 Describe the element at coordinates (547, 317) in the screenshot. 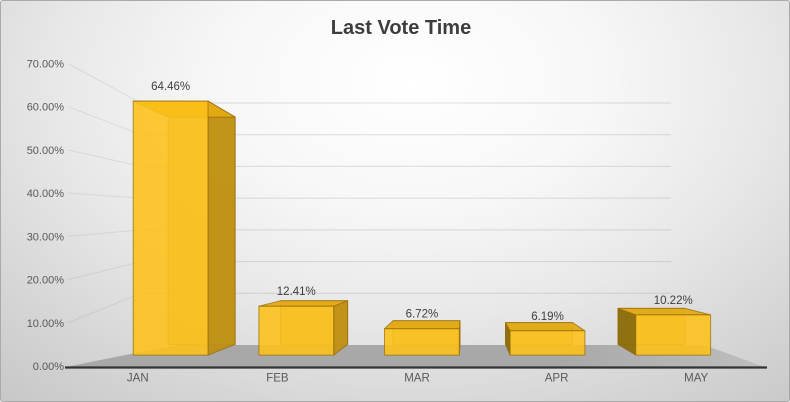

I see `data-label: 6.19%` at that location.